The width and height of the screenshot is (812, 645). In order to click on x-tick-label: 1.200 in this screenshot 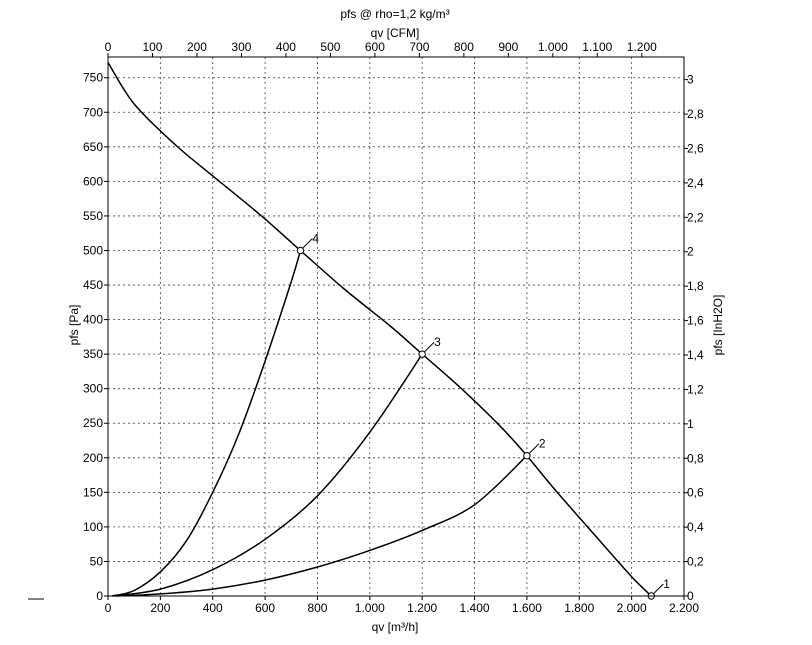, I will do `click(422, 608)`.